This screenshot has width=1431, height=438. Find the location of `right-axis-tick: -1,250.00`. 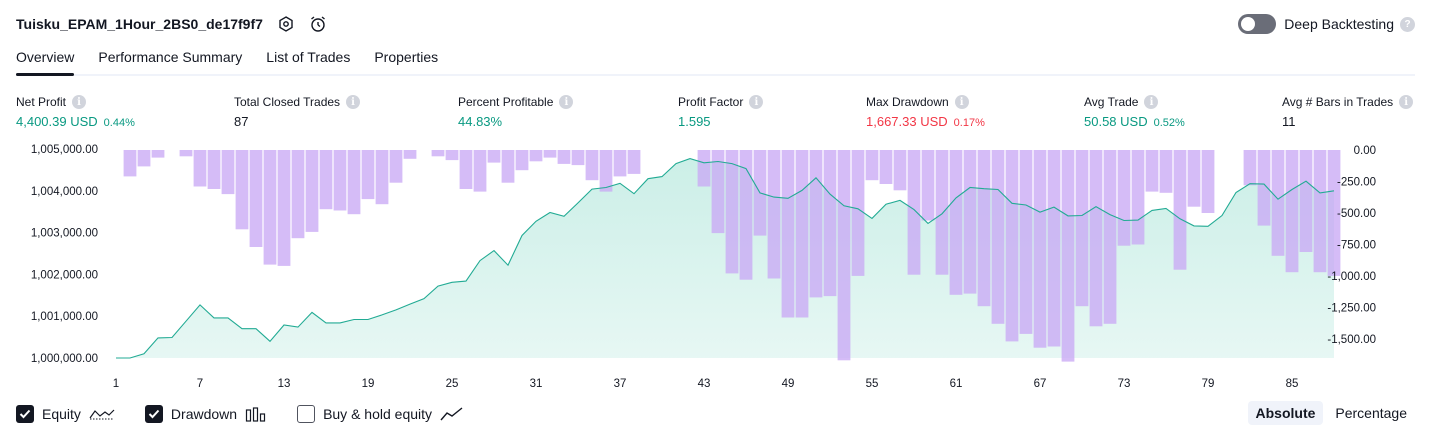

right-axis-tick: -1,250.00 is located at coordinates (1351, 308).